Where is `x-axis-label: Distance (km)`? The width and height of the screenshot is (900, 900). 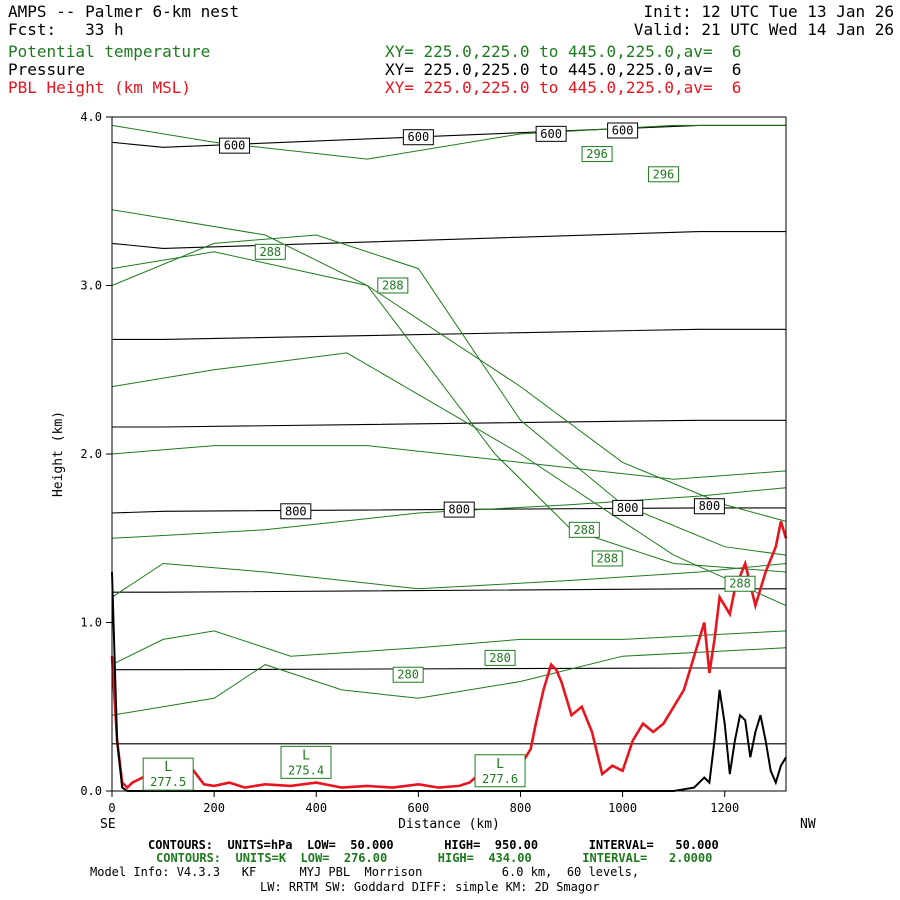
x-axis-label: Distance (km) is located at coordinates (449, 824).